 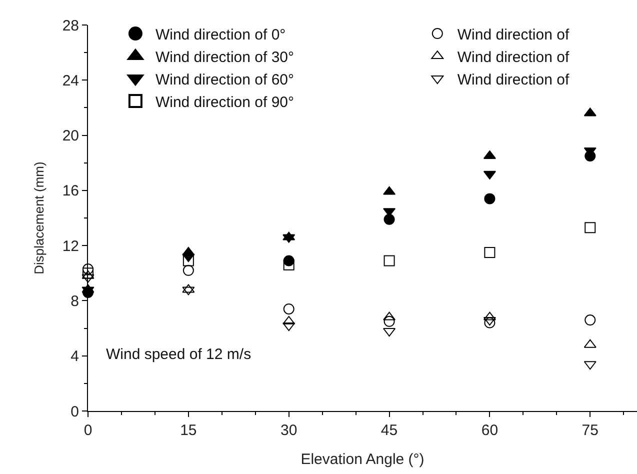 I want to click on x-tick-label: 75, so click(x=590, y=430).